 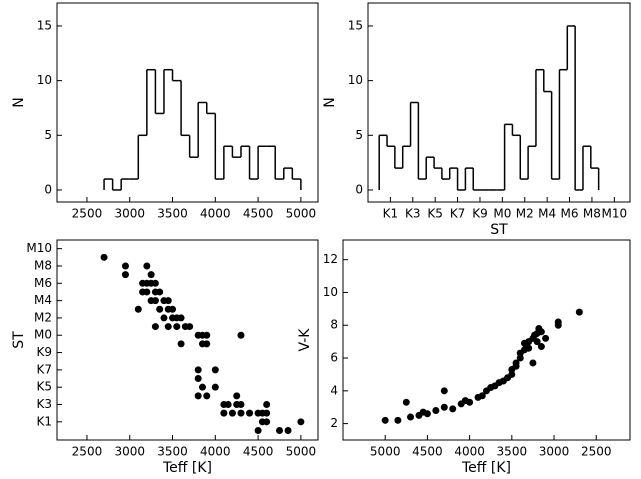 I want to click on x-tick-label: K5, so click(x=435, y=214).